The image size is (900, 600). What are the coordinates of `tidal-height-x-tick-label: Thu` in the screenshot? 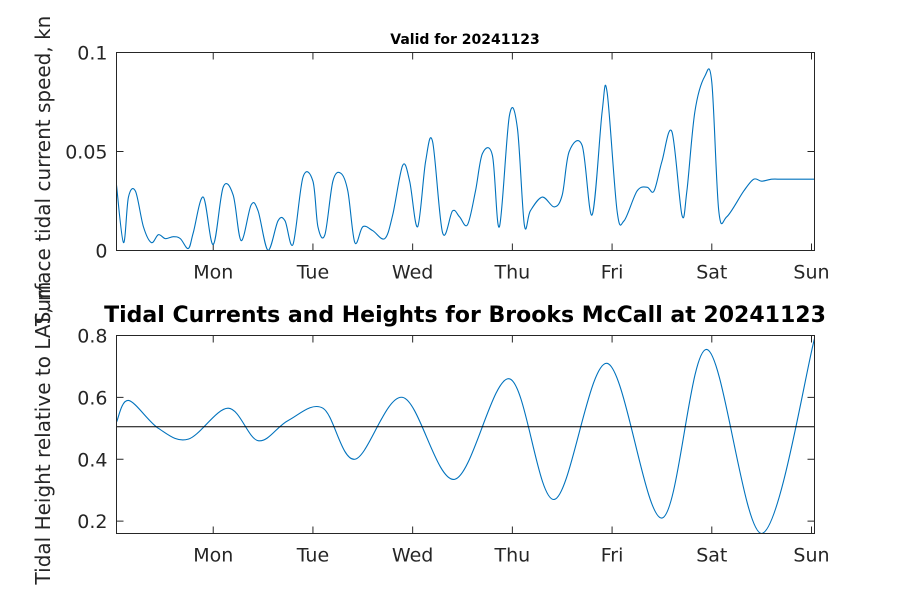 It's located at (512, 556).